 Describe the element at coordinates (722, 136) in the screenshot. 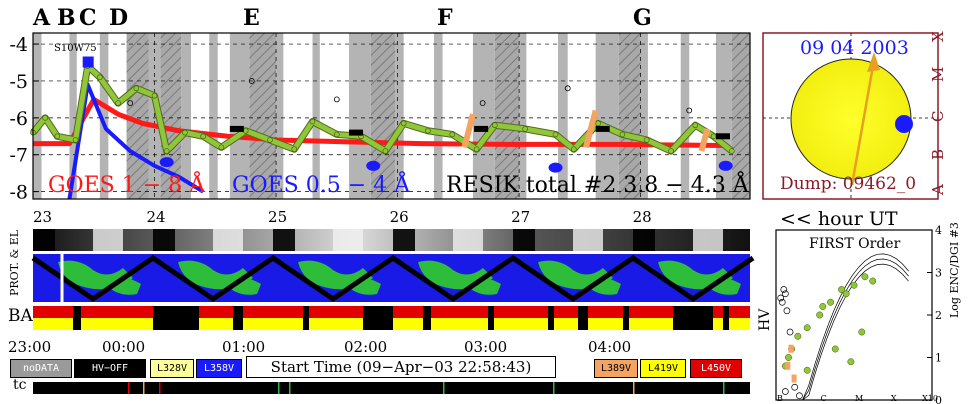

I see `resik-black-segment` at that location.